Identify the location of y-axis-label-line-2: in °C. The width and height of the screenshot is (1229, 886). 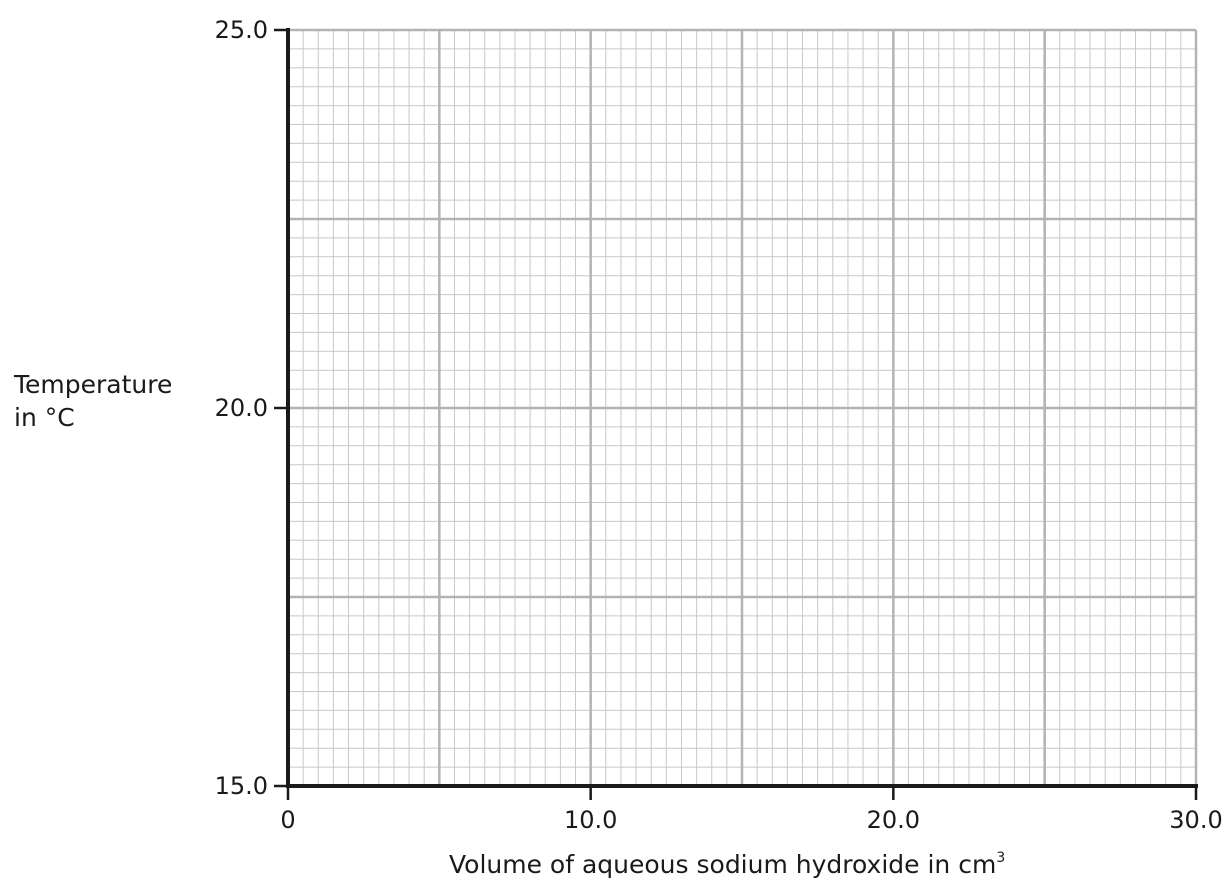
(44, 417).